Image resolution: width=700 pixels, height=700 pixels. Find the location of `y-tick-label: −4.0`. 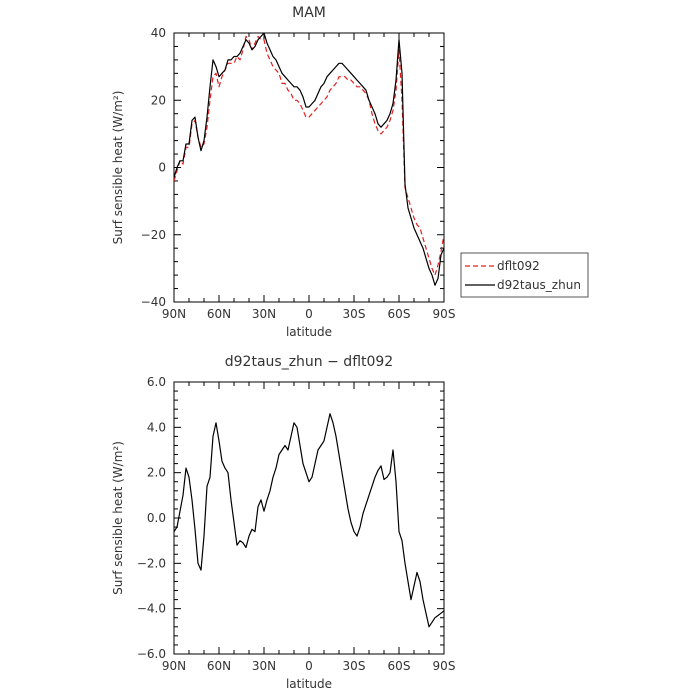

y-tick-label: −4.0 is located at coordinates (151, 609).